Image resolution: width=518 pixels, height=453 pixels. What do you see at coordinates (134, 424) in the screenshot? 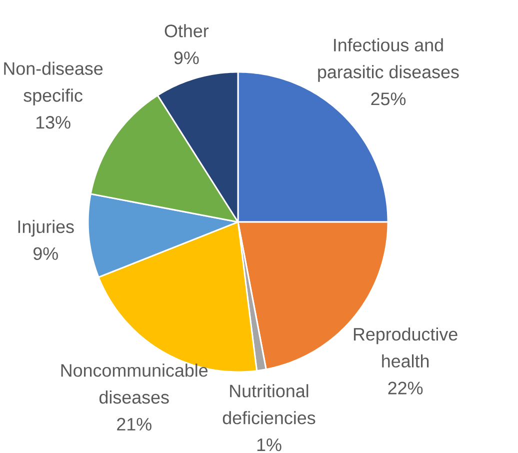
I see `data-label: 21%` at bounding box center [134, 424].